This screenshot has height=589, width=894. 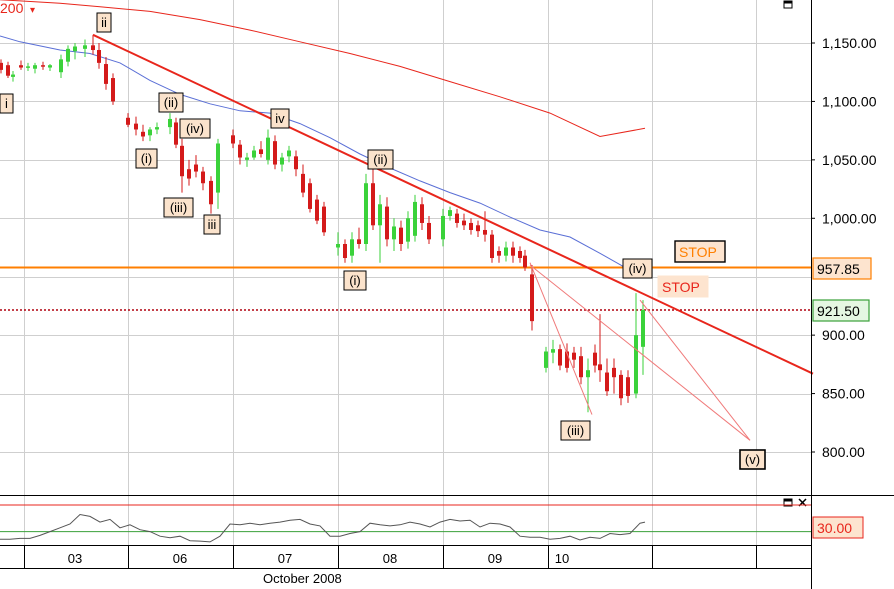 I want to click on projection-line, so click(x=640, y=352).